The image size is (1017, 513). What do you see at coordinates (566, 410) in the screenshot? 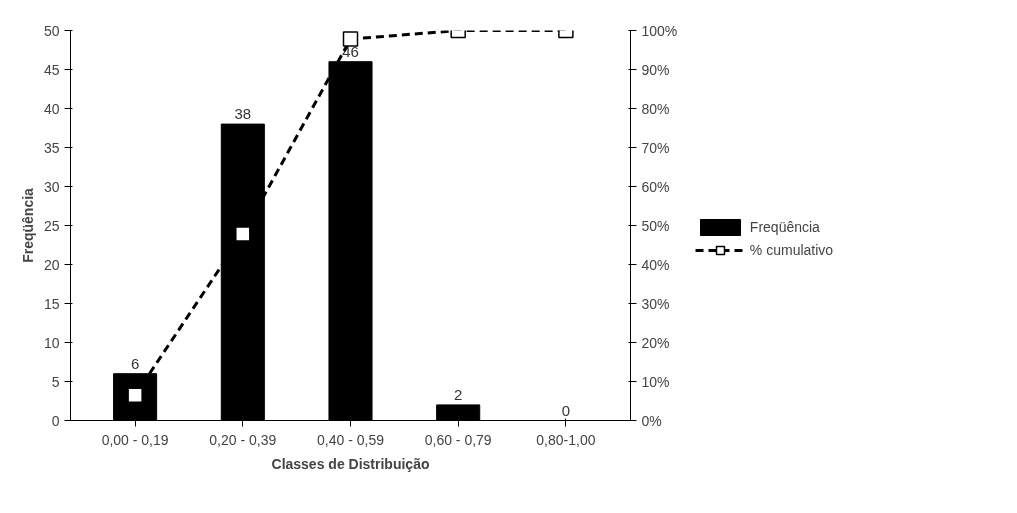
I see `data-label: 0` at bounding box center [566, 410].